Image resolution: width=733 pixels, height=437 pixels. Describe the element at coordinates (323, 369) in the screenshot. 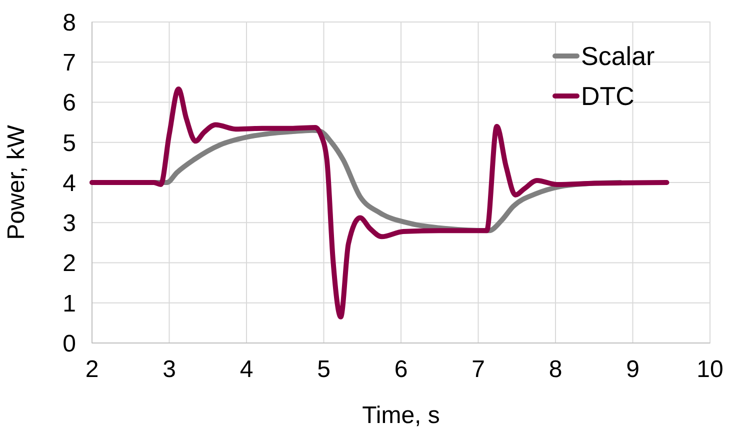

I see `x-tick-label: 5` at that location.